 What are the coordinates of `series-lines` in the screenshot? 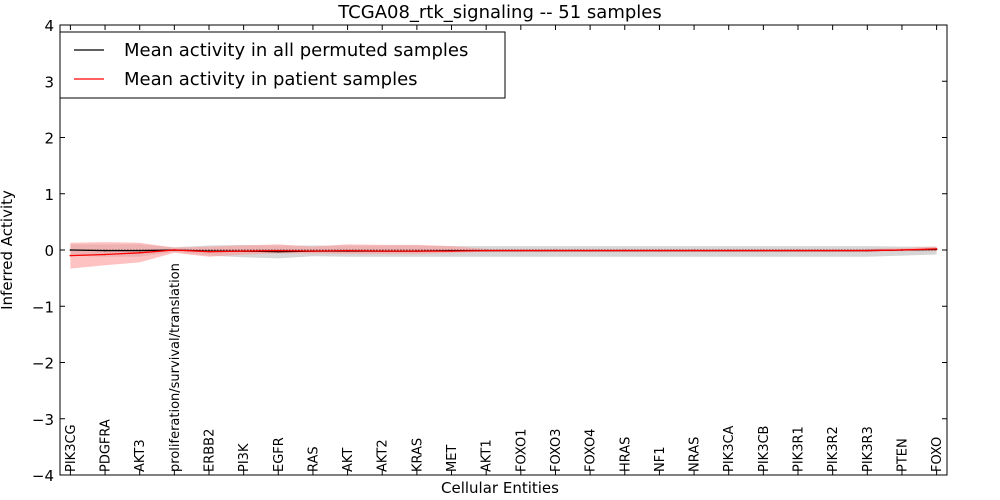 It's located at (503, 252).